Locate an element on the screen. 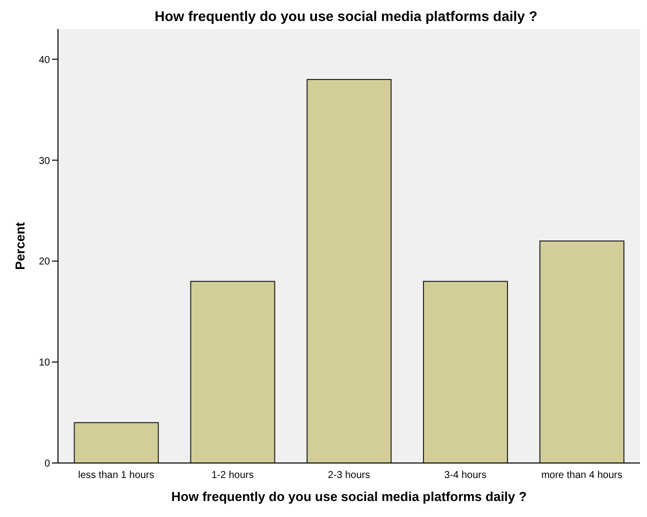  y-tick-label: 20 is located at coordinates (44, 262).